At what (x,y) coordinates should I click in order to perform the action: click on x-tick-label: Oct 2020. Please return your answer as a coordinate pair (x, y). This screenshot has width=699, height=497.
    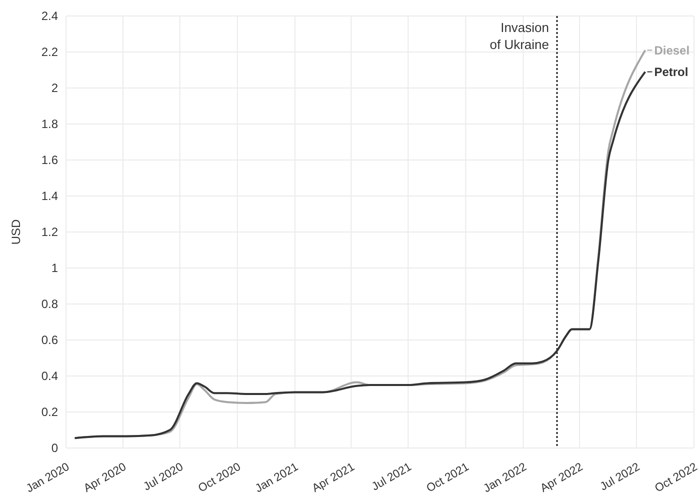
    Looking at the image, I should click on (219, 478).